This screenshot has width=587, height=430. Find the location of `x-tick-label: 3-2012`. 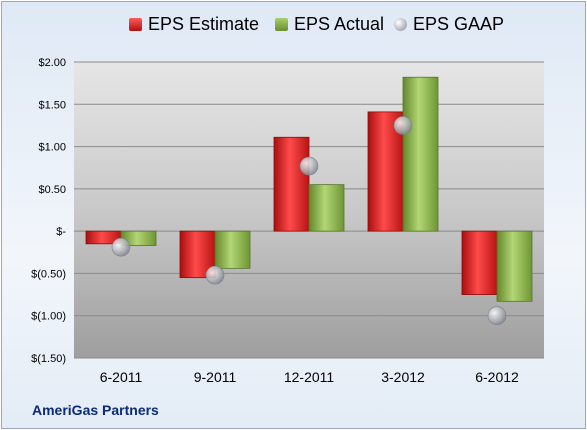

x-tick-label: 3-2012 is located at coordinates (403, 377).